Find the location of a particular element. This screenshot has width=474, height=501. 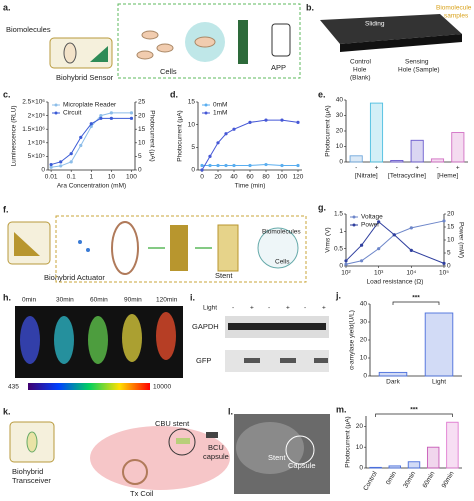

y2-axis-label: Power (mW) is located at coordinates (460, 240).